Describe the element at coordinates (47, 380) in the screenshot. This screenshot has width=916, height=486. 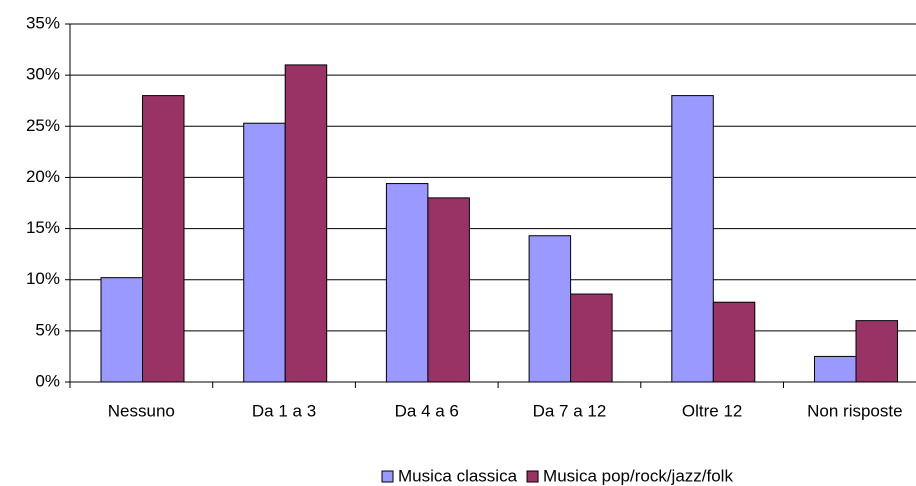
I see `y-tick-label: 0%` at that location.